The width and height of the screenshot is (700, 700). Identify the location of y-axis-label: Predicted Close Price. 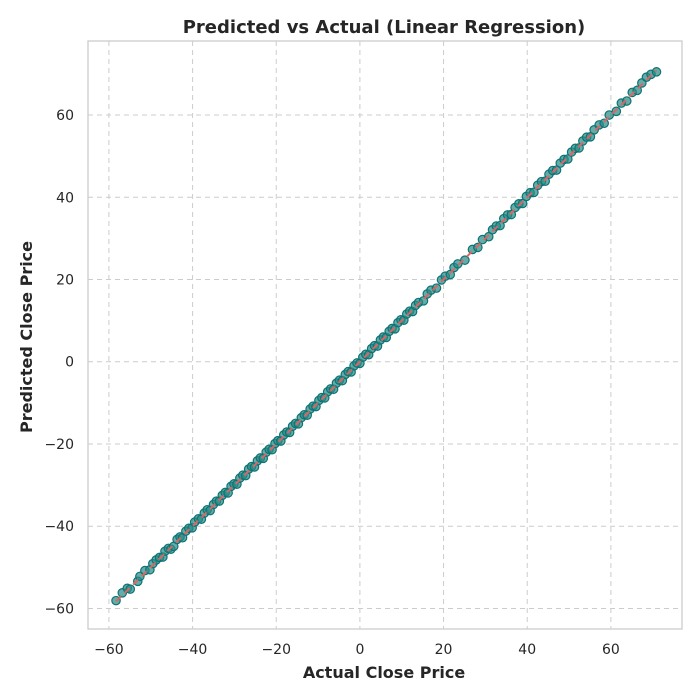
(26, 337).